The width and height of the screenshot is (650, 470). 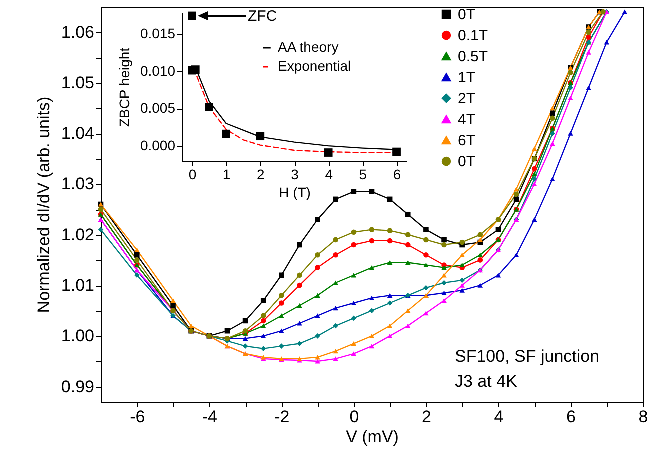 What do you see at coordinates (282, 417) in the screenshot?
I see `x-tick-label: -2` at bounding box center [282, 417].